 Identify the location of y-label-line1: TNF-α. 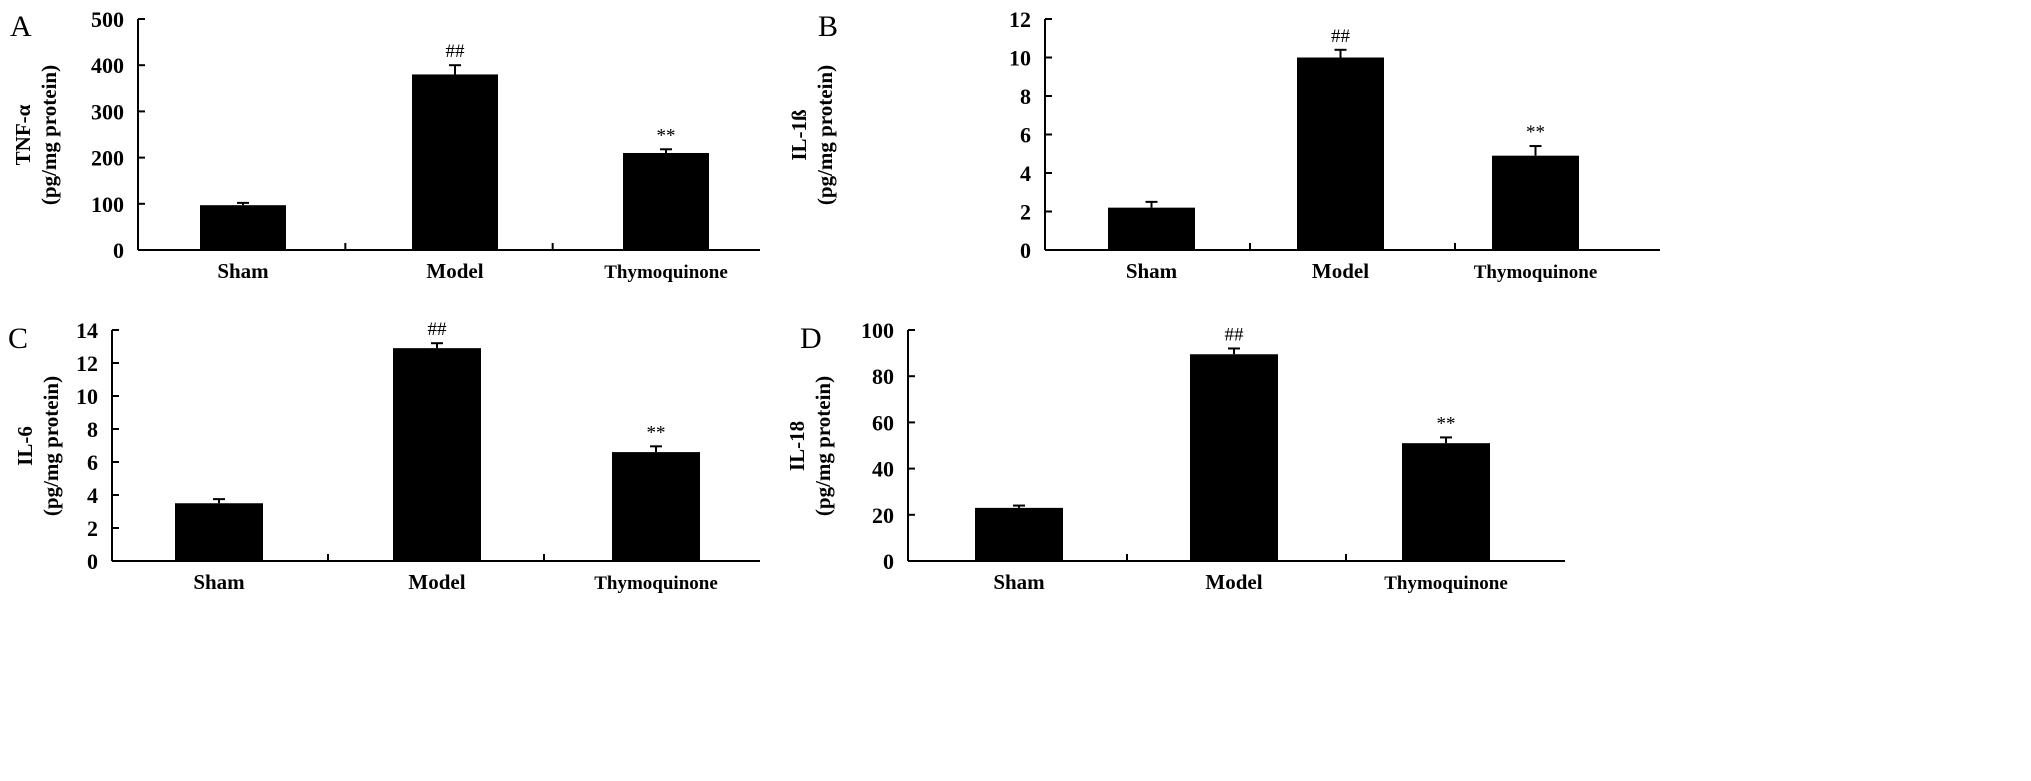
(23, 134).